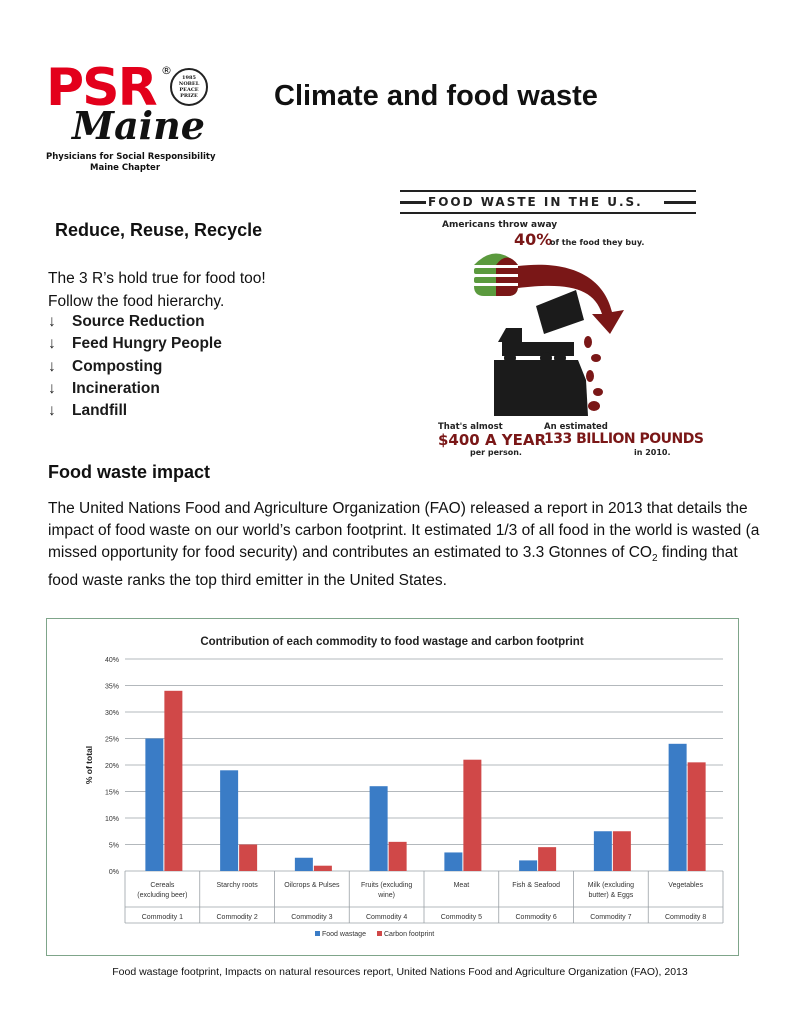  What do you see at coordinates (162, 895) in the screenshot?
I see `category-label: (excluding beer)` at bounding box center [162, 895].